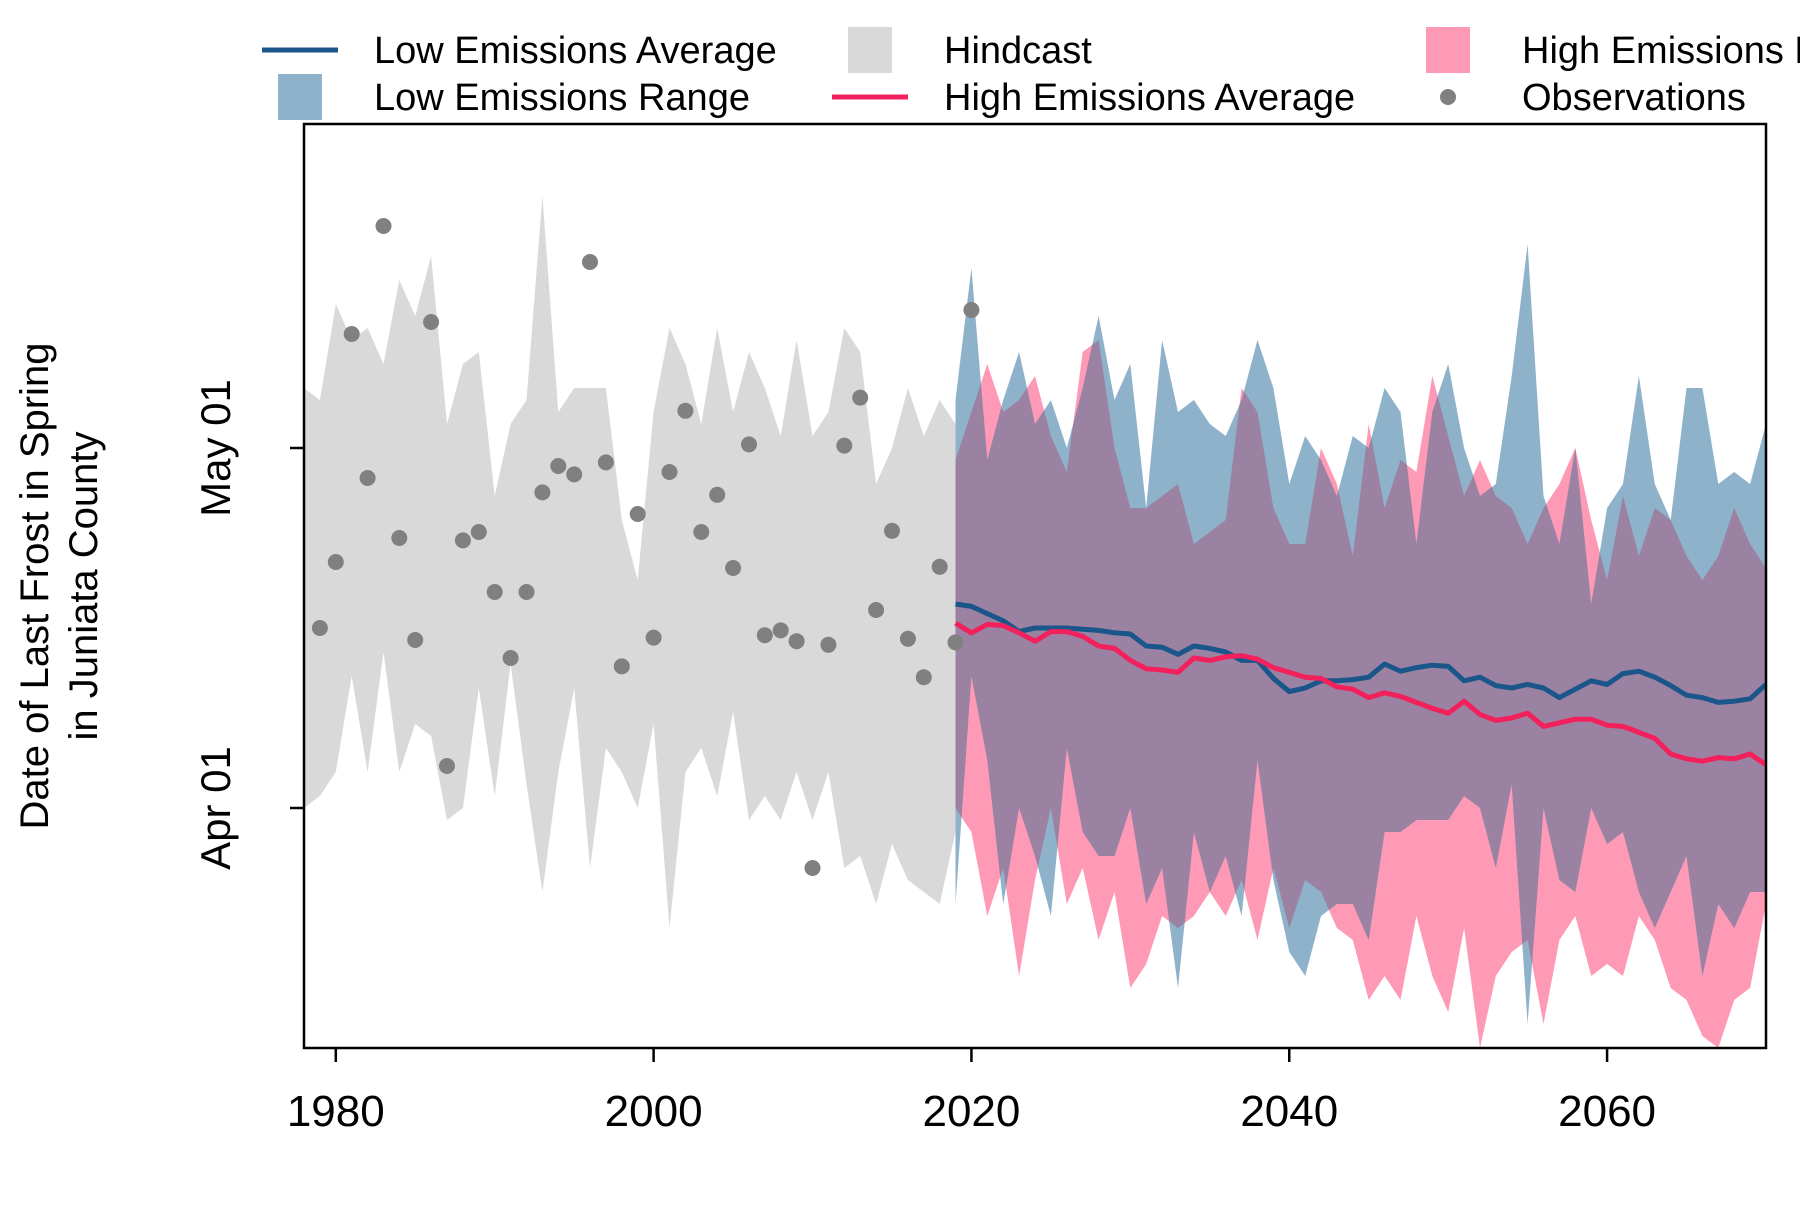 The height and width of the screenshot is (1212, 1800). What do you see at coordinates (1661, 51) in the screenshot?
I see `legend-label: High Emissions Range` at bounding box center [1661, 51].